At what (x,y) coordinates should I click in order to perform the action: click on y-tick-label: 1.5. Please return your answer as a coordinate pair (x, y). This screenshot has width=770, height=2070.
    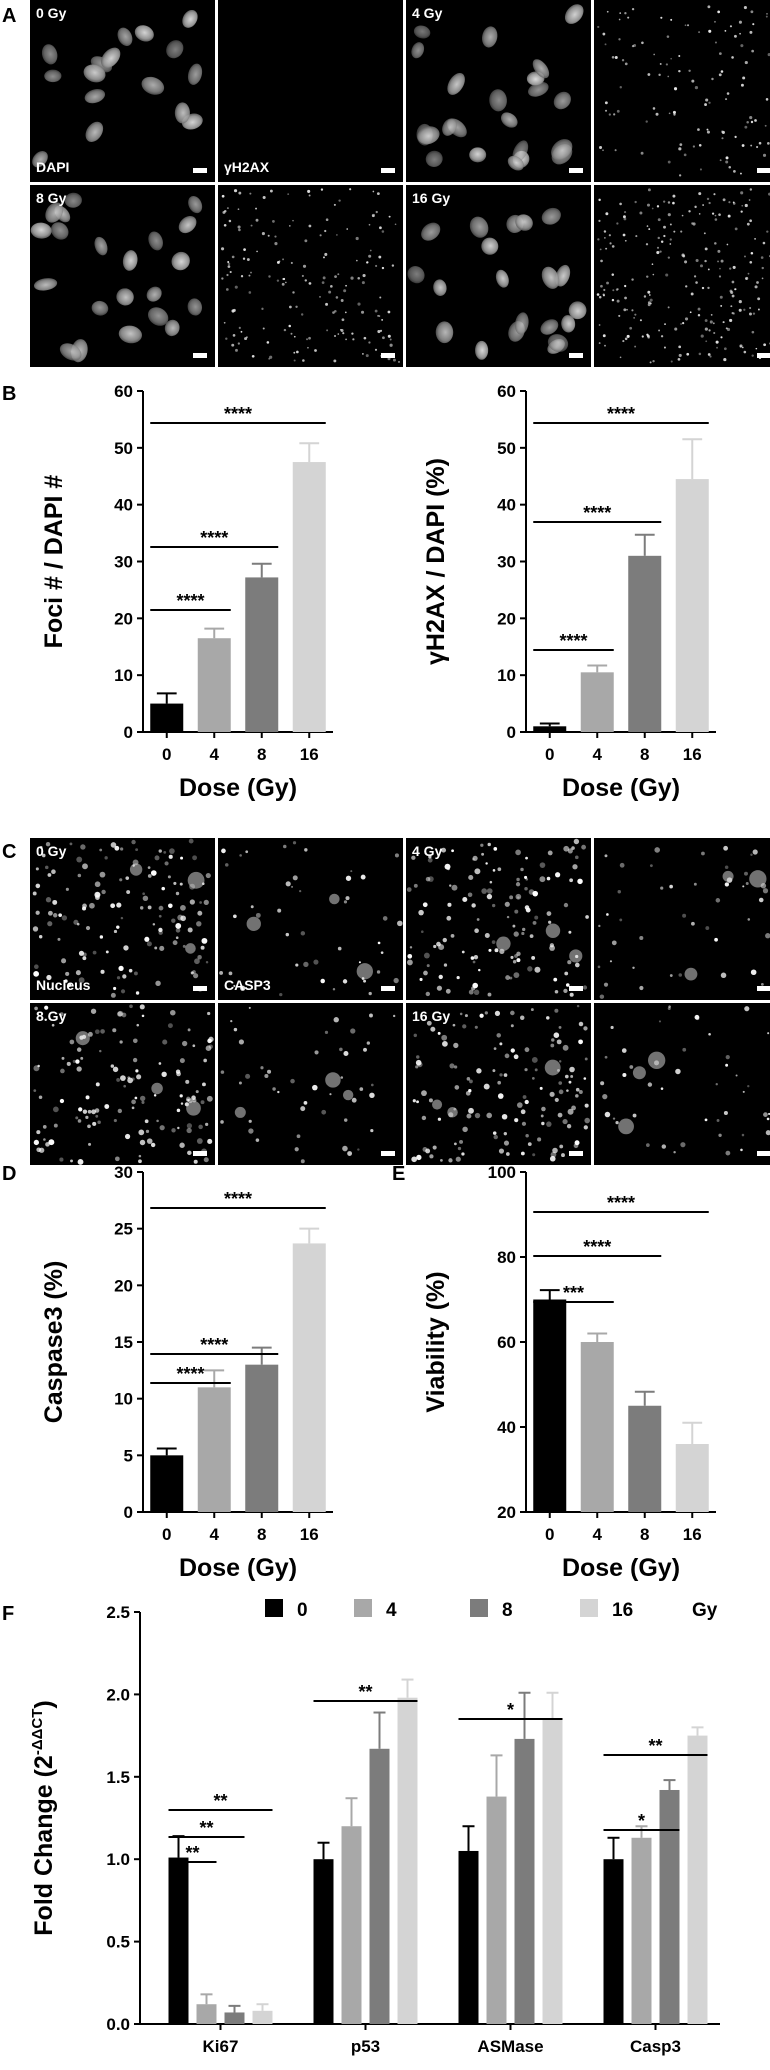
    Looking at the image, I should click on (118, 1777).